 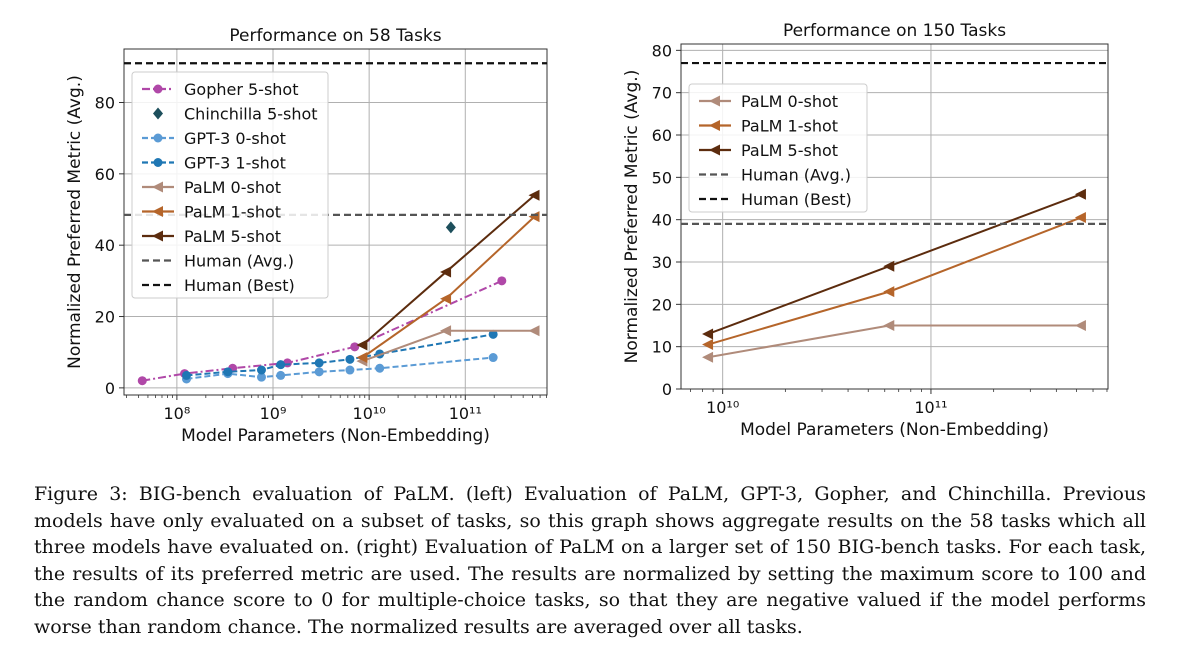 I want to click on tick-label-x: 10¹¹, so click(x=465, y=413).